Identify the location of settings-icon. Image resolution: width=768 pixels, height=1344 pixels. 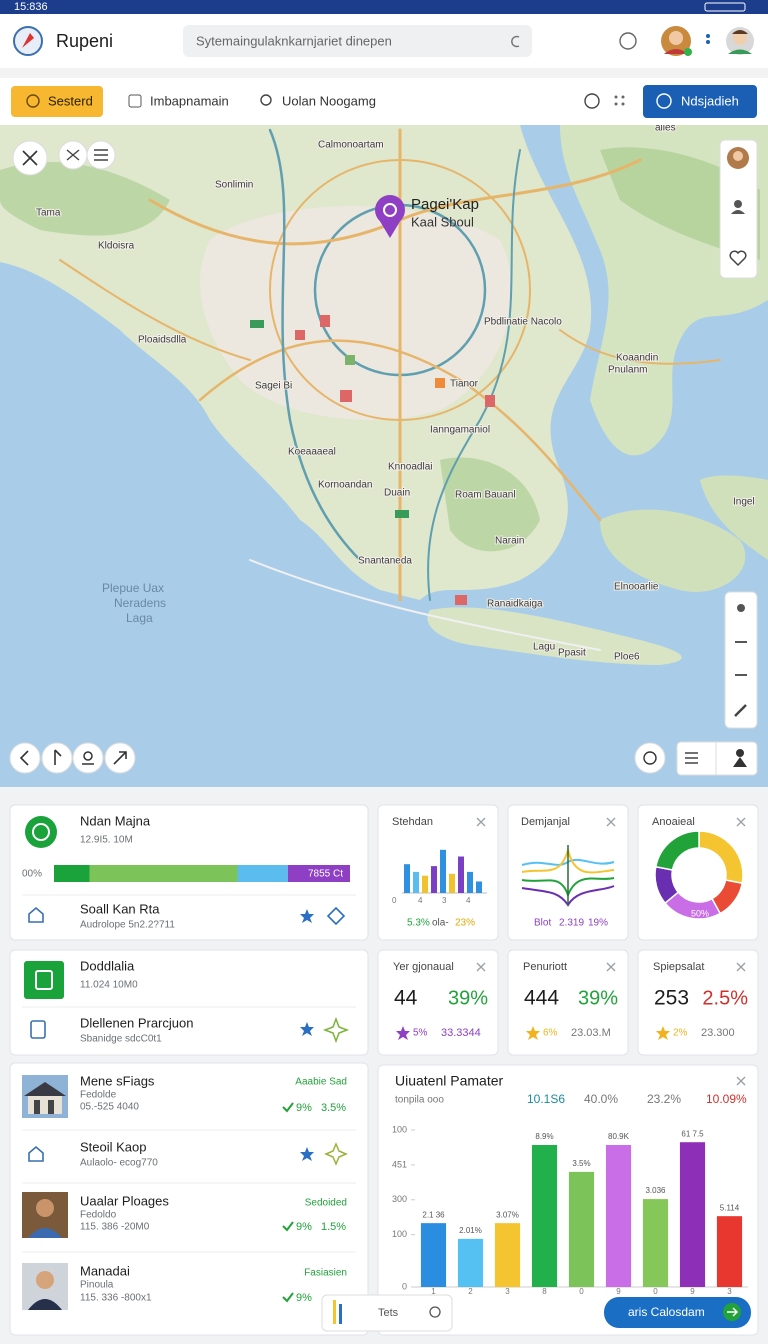
(741, 608).